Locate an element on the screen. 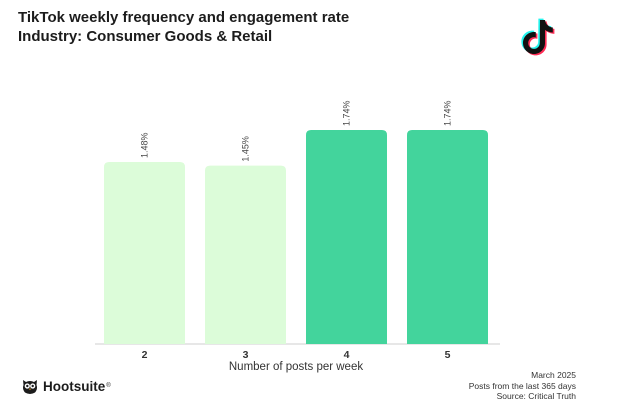  registered-mark: ® is located at coordinates (108, 386).